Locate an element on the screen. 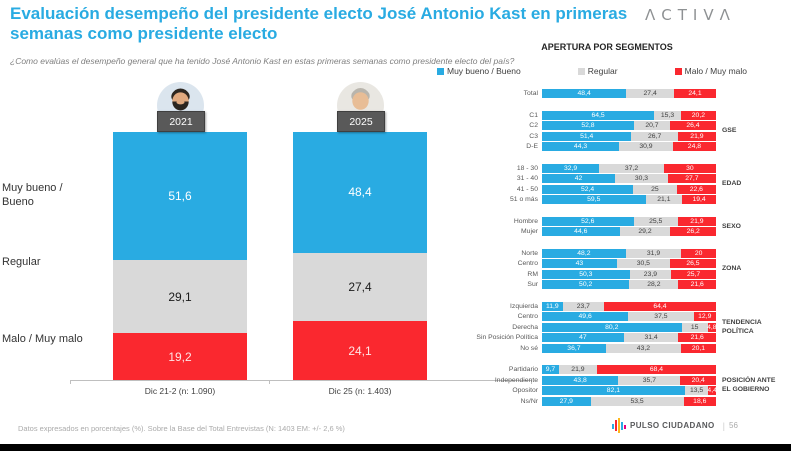  segment-cell: 31,9 is located at coordinates (653, 253).